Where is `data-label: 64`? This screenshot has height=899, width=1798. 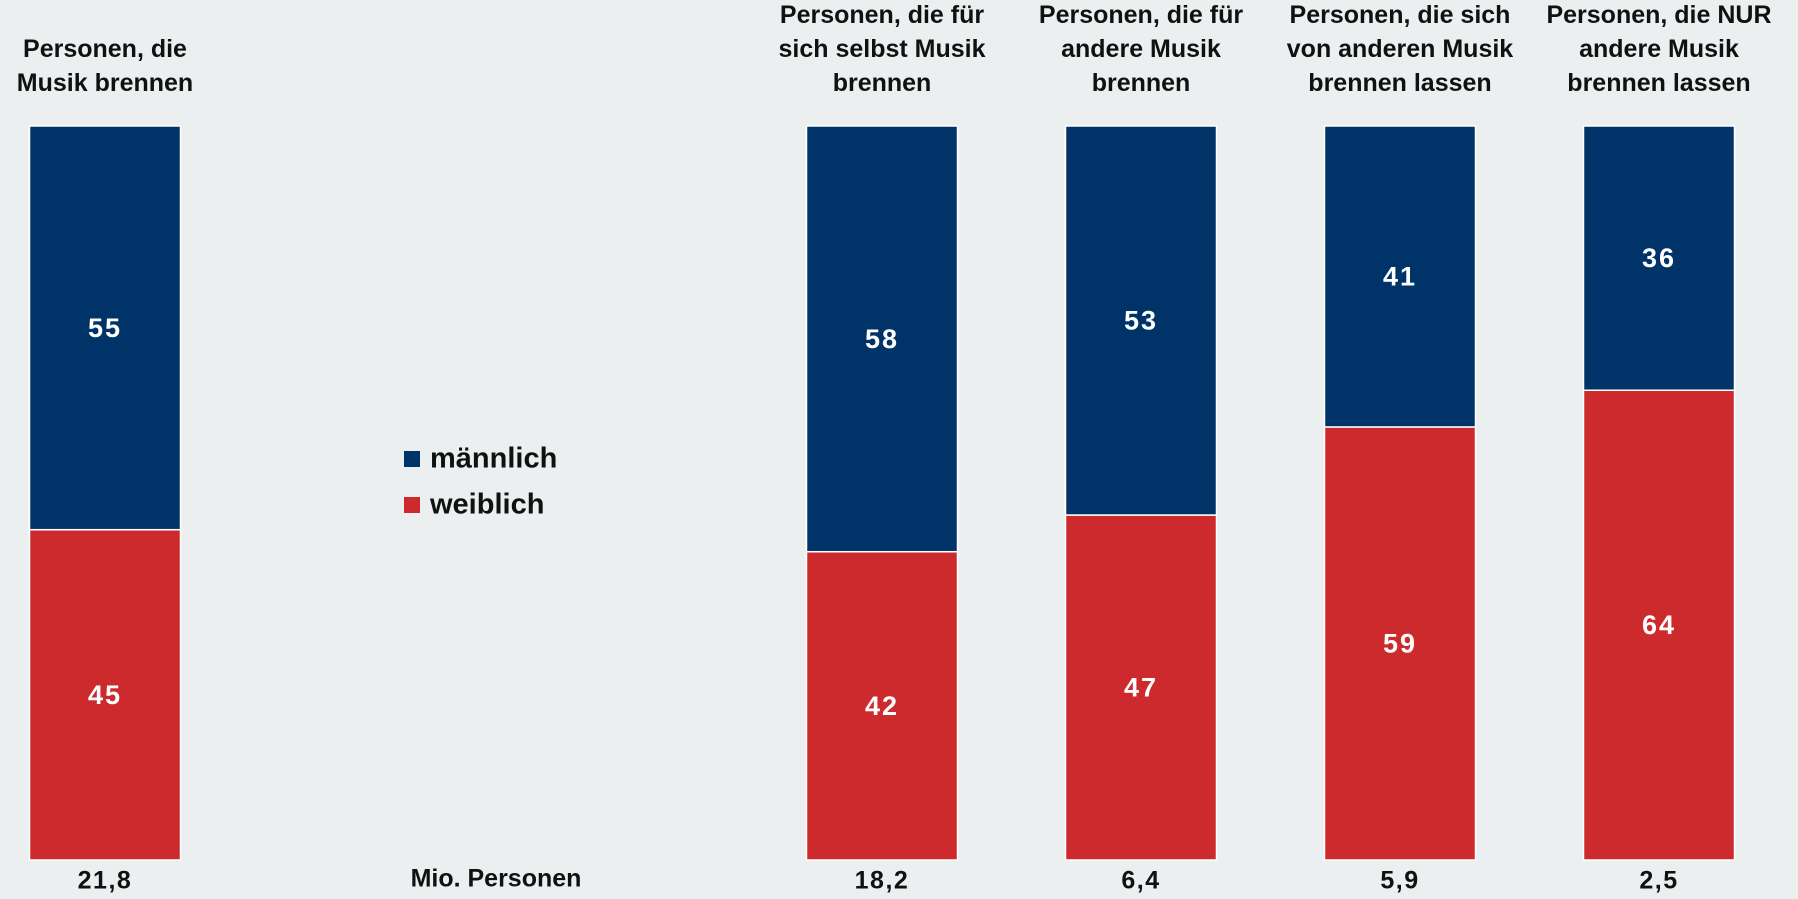 data-label: 64 is located at coordinates (1659, 625).